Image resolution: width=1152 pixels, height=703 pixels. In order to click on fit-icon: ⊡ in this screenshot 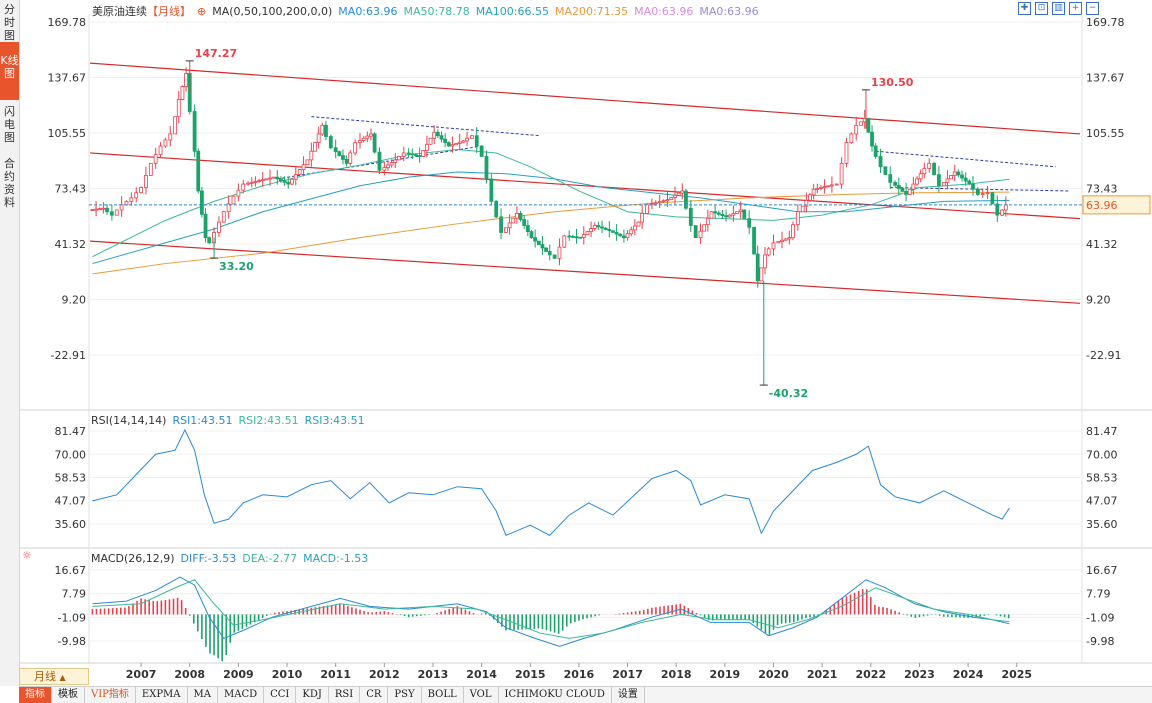, I will do `click(1041, 8)`.